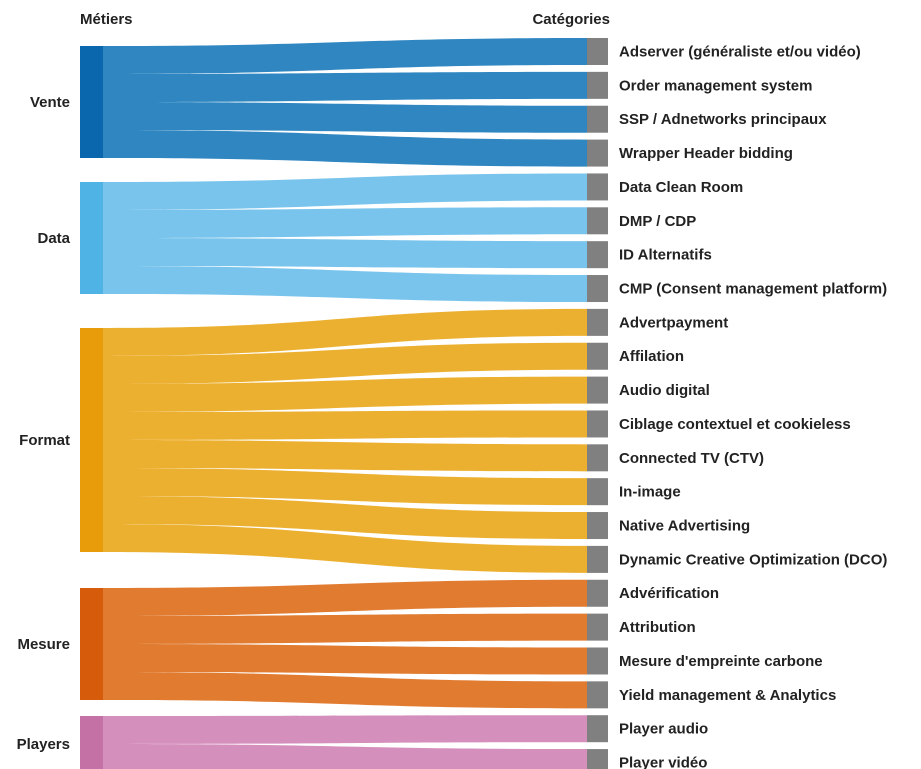  Describe the element at coordinates (727, 695) in the screenshot. I see `target-label: Yield management & Analytics` at that location.